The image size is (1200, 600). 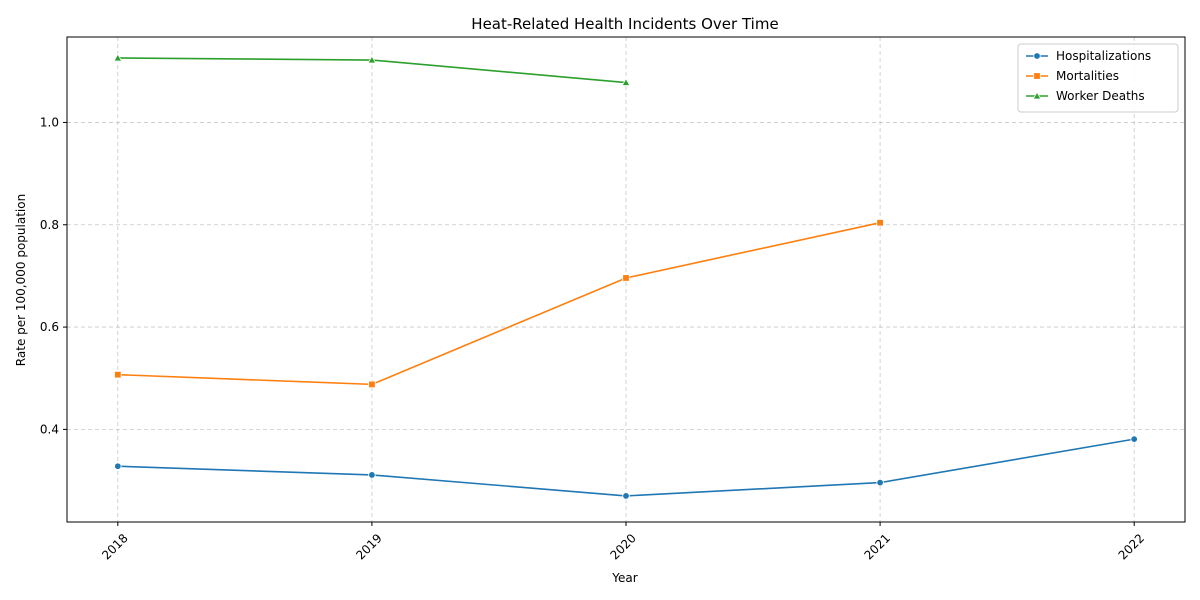 I want to click on legend-label: Mortalities, so click(x=1087, y=76).